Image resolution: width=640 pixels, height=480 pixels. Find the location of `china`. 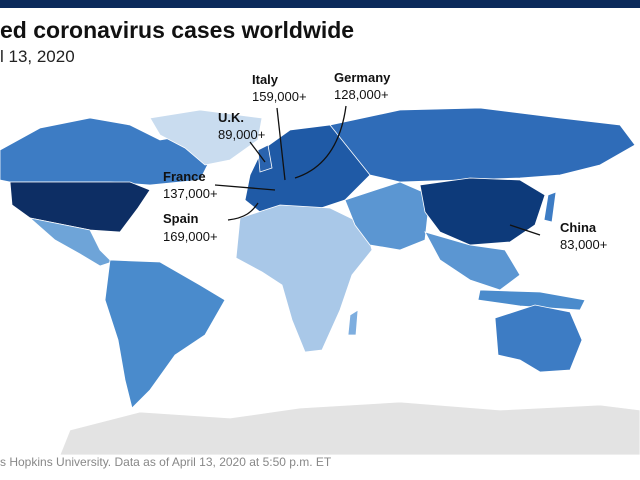

china is located at coordinates (482, 211).